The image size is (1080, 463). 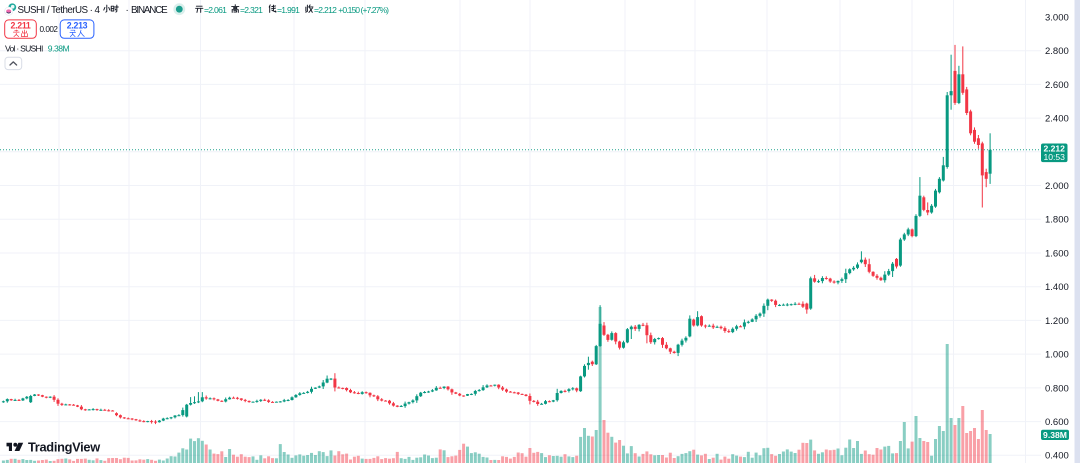 I want to click on svg-text: =2.212, so click(x=325, y=10).